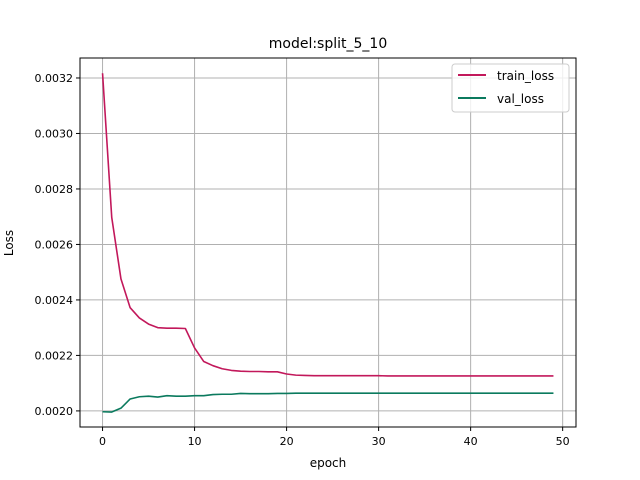 The width and height of the screenshot is (640, 480). What do you see at coordinates (471, 441) in the screenshot?
I see `x-tick-label: 40` at bounding box center [471, 441].